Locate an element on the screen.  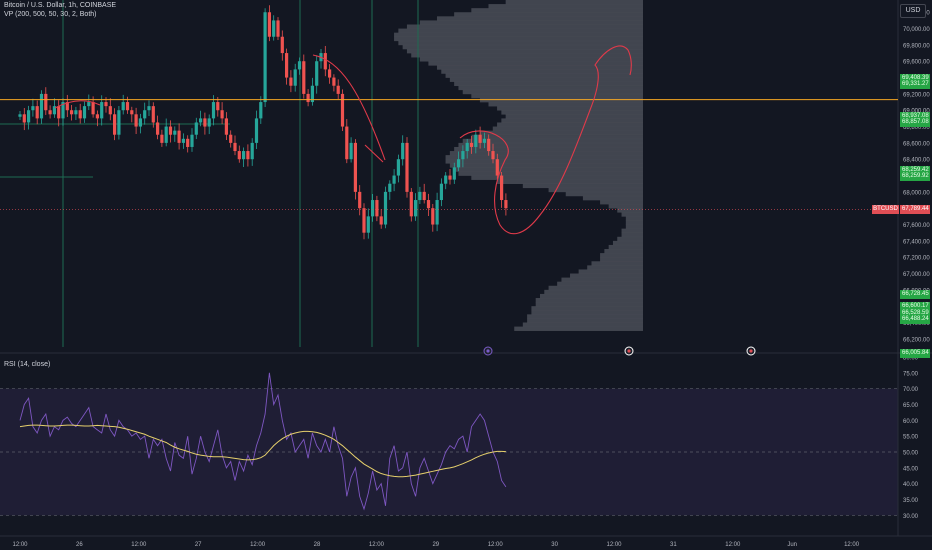
price-tag: 66,528.59 is located at coordinates (915, 313).